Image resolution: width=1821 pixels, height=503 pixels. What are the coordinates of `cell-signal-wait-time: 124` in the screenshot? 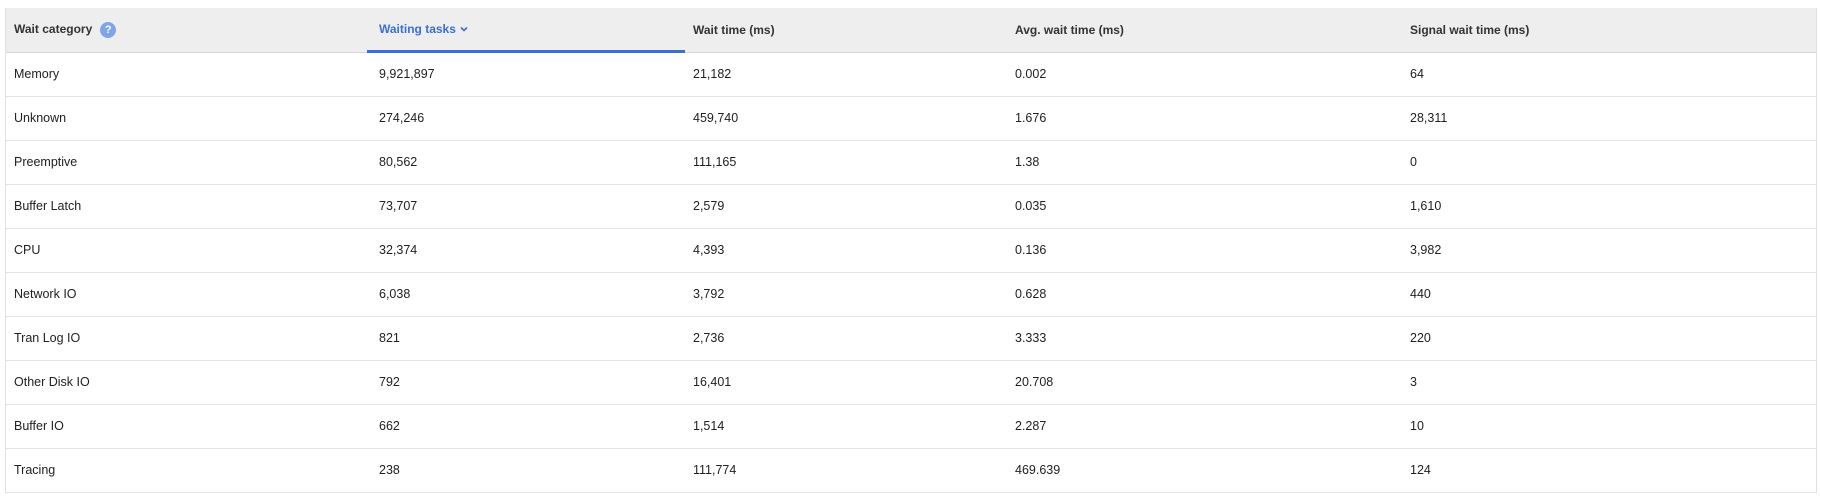 It's located at (1609, 470).